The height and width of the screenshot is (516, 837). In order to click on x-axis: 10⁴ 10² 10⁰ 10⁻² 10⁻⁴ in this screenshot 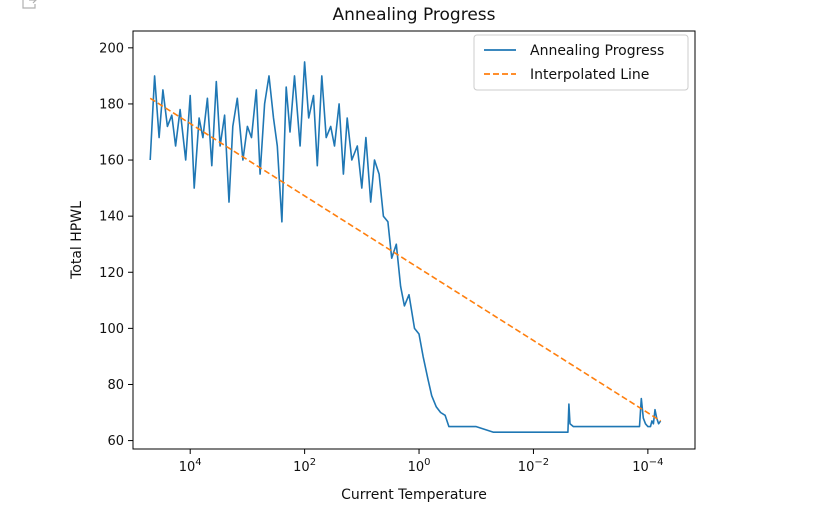, I will do `click(421, 462)`.